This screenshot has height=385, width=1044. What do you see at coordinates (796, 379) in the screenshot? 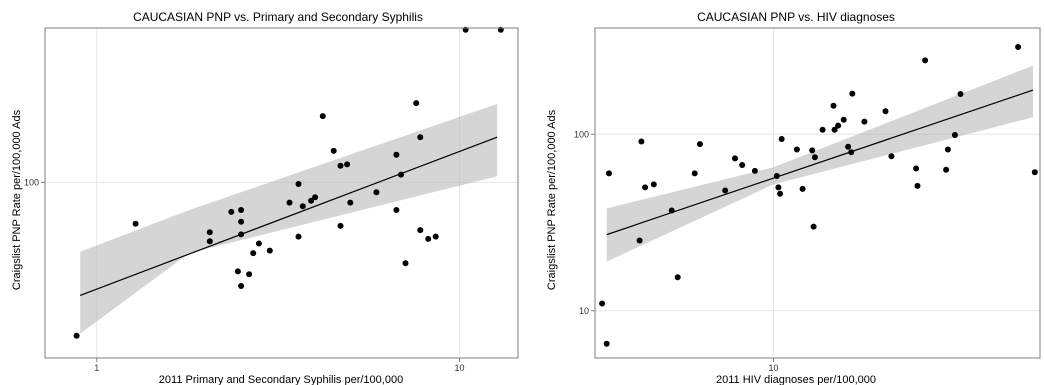
I see `x-axis-label: 2011 HIV diagnoses per/100,000` at bounding box center [796, 379].